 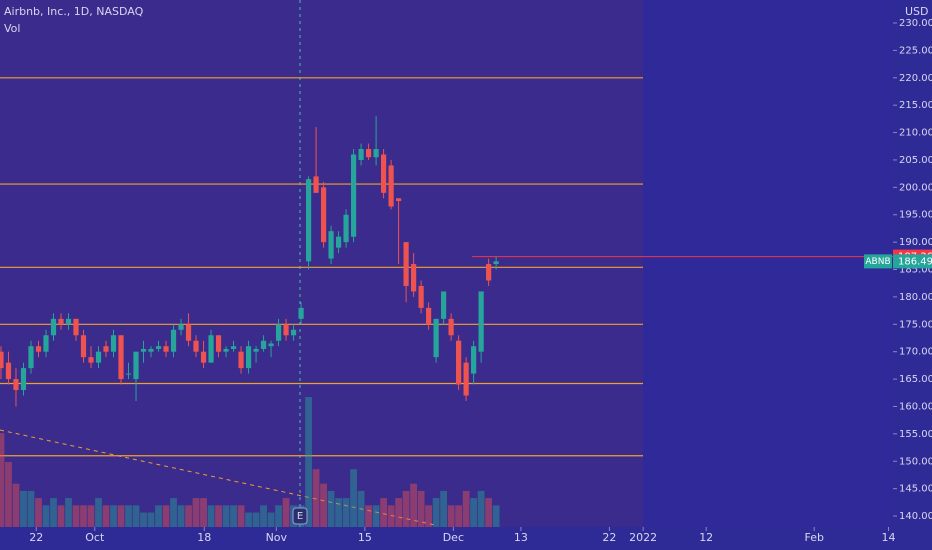 What do you see at coordinates (915, 242) in the screenshot?
I see `y-tick-label: 190.00` at bounding box center [915, 242].